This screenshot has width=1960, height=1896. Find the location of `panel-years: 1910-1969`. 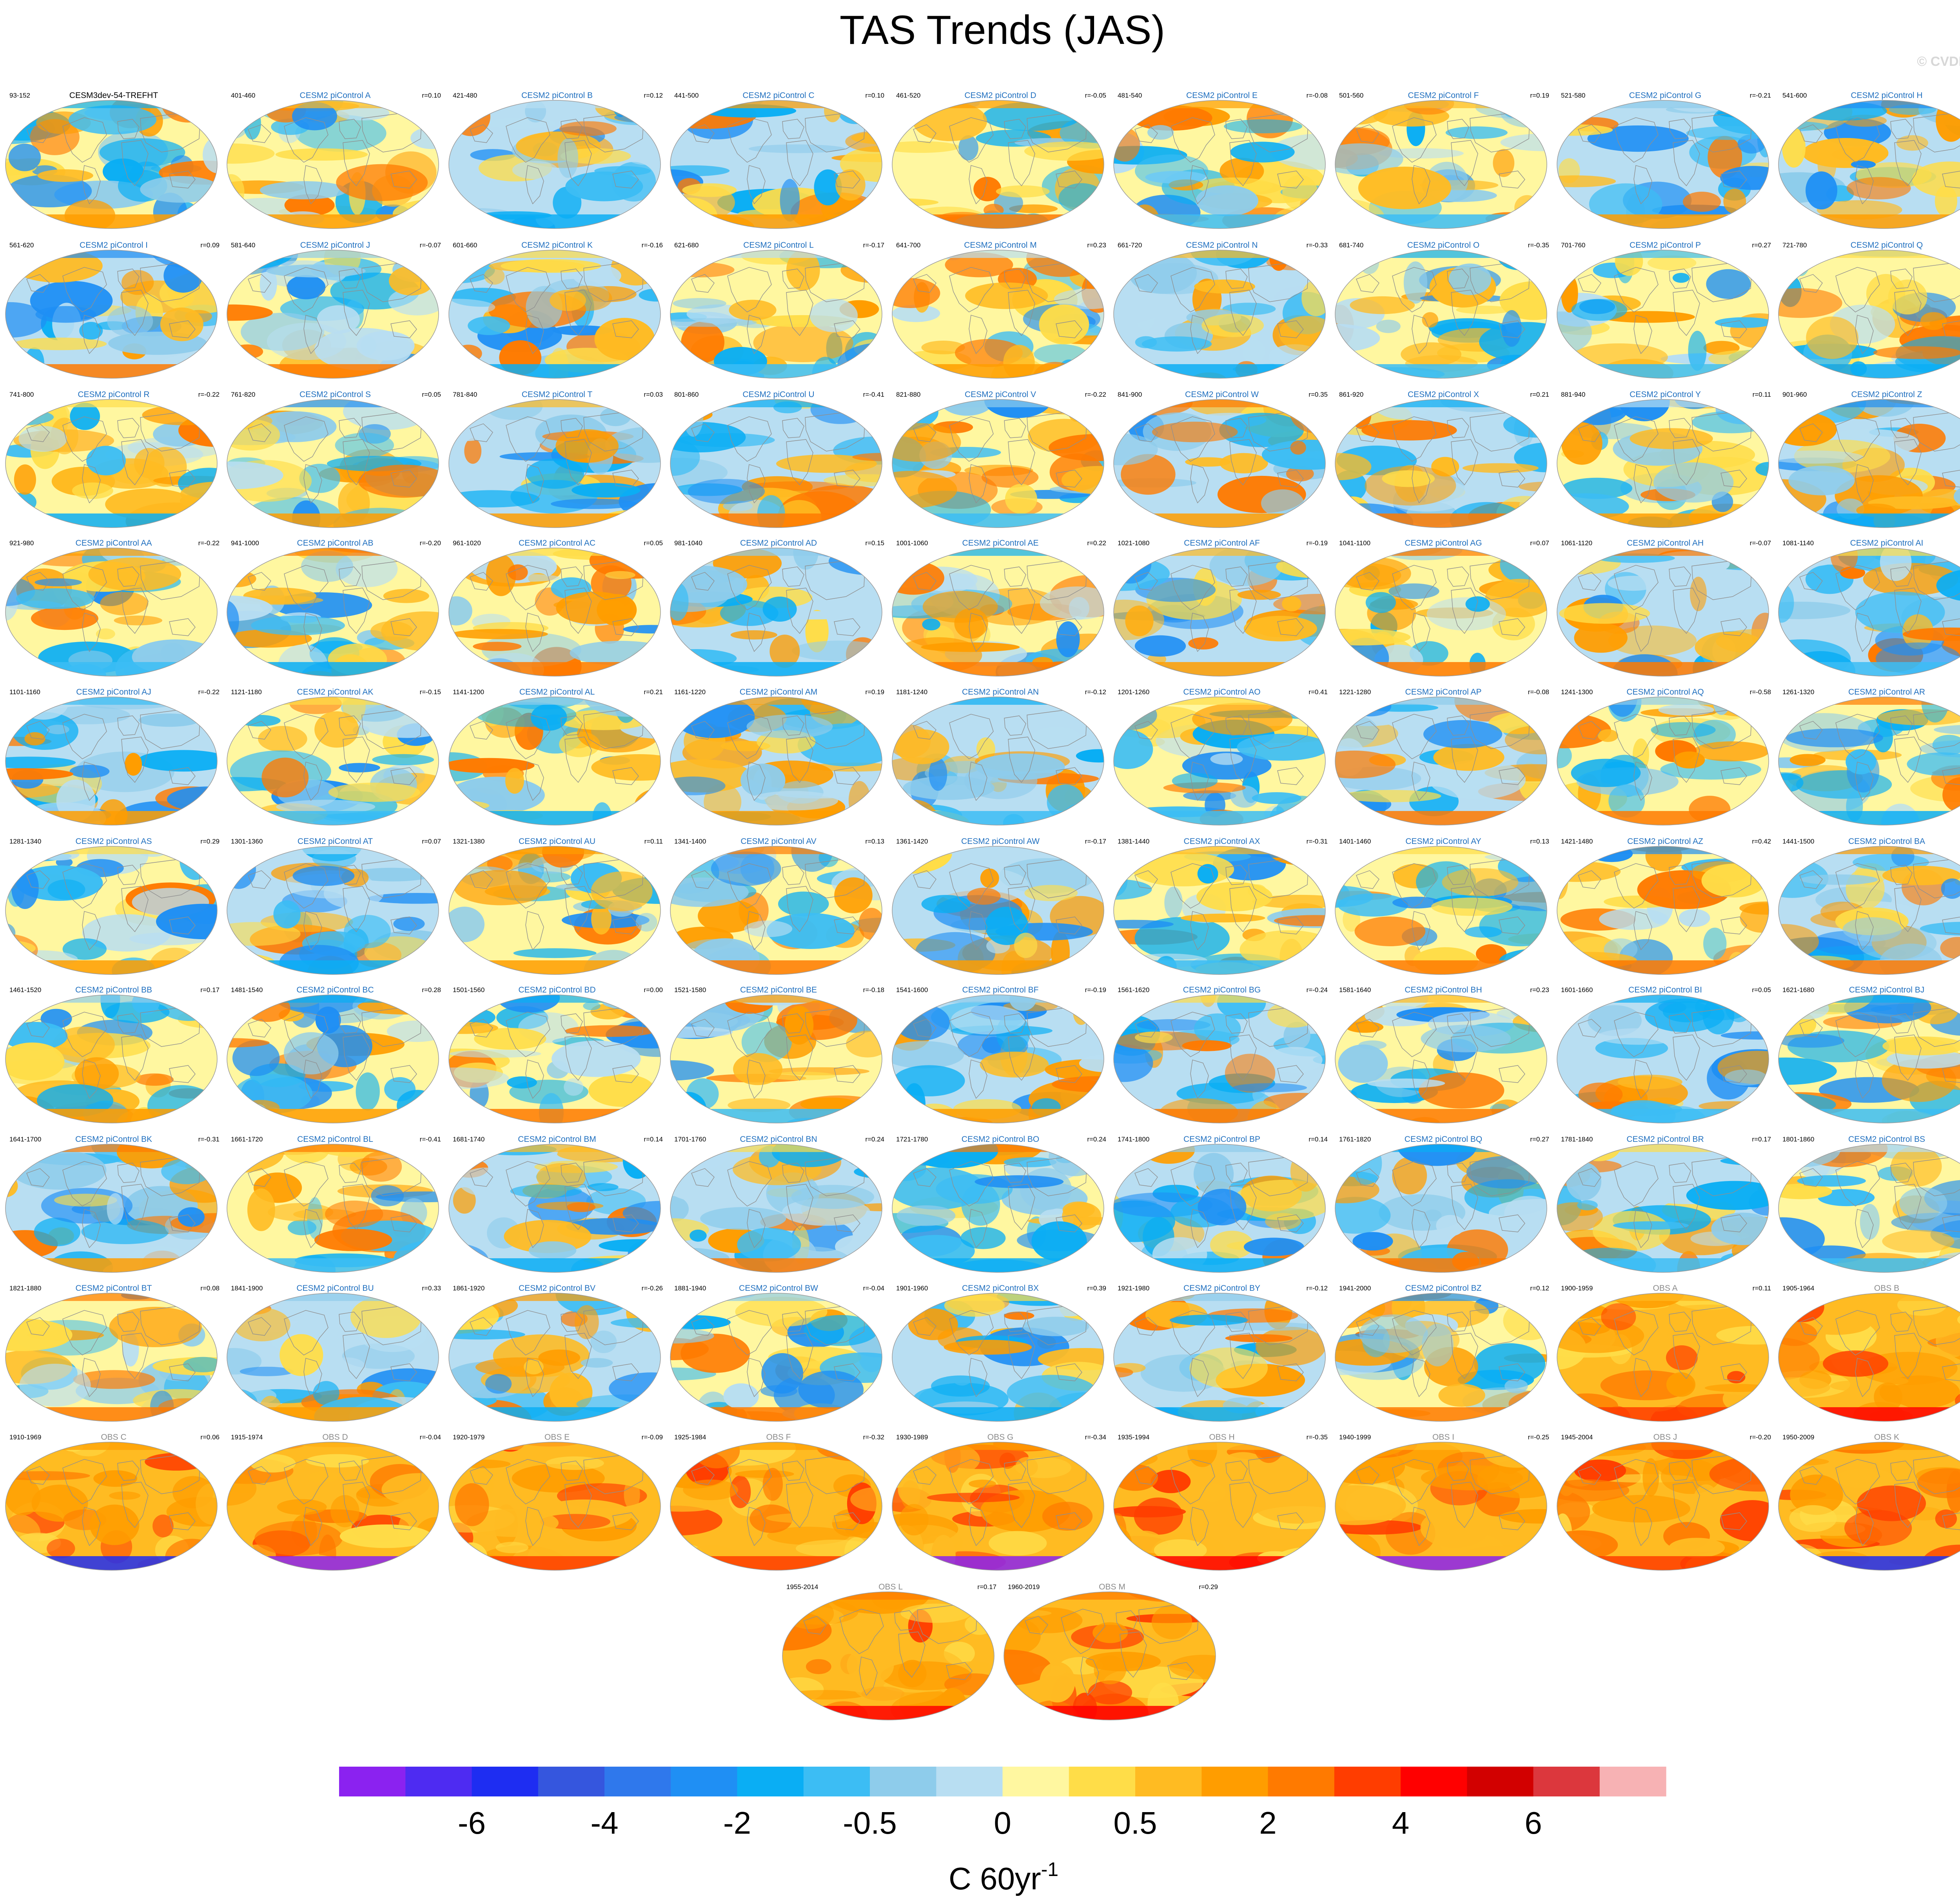

panel-years: 1910-1969 is located at coordinates (26, 1437).